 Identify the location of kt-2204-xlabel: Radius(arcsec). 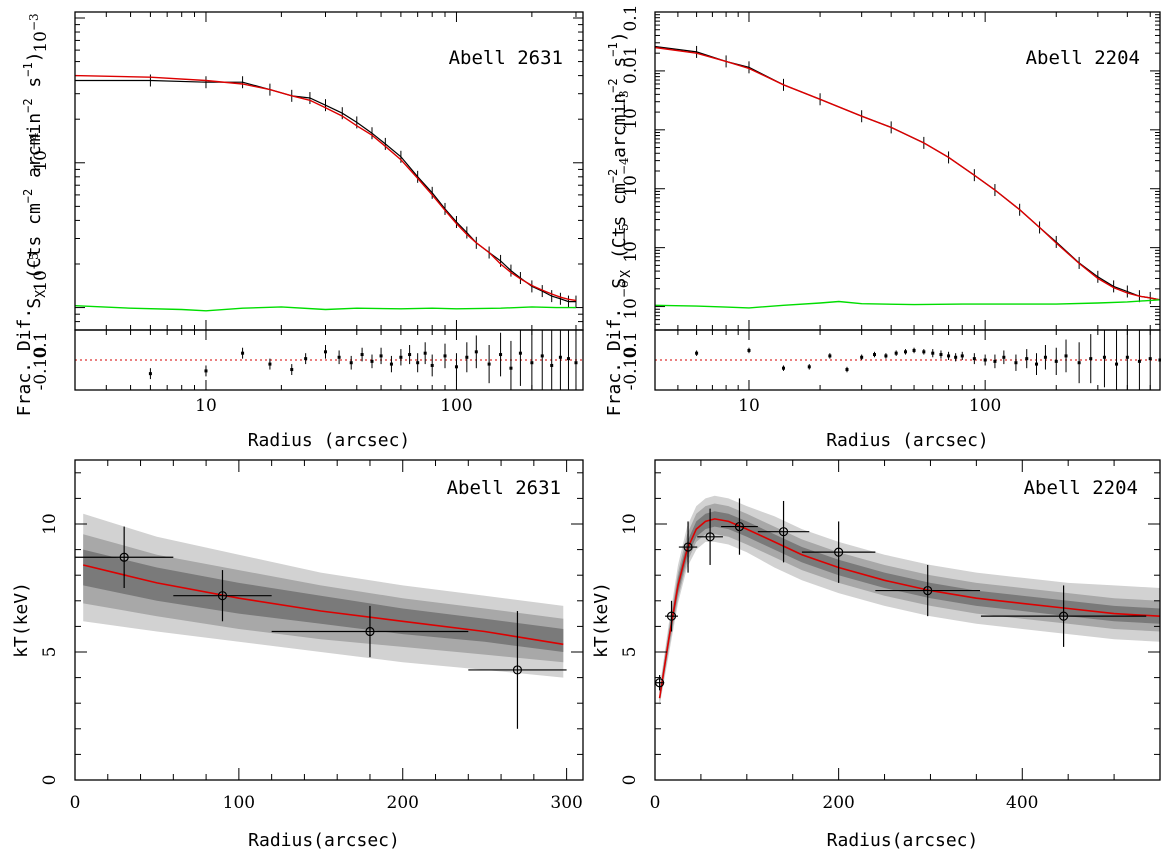
(903, 840).